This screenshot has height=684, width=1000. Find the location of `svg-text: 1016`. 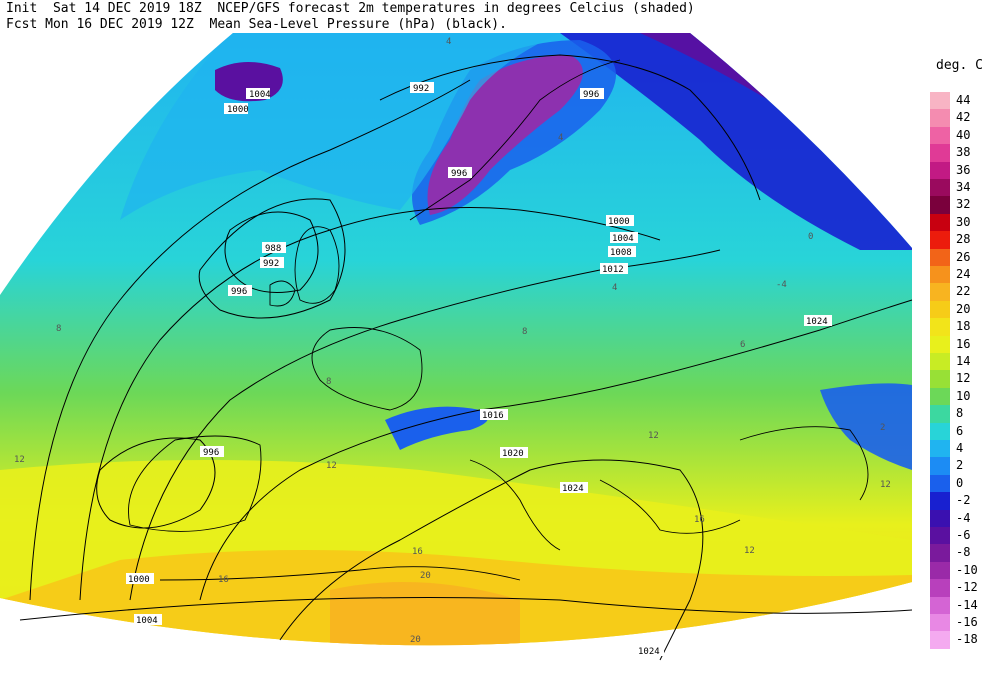

svg-text: 1016 is located at coordinates (493, 416).